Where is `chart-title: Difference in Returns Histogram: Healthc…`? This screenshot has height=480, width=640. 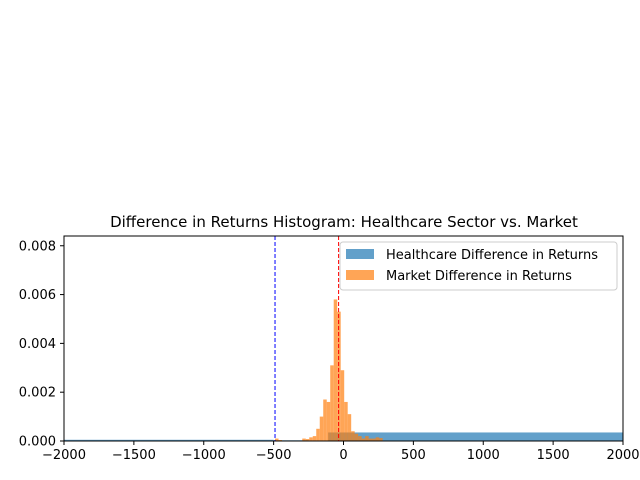
chart-title: Difference in Returns Histogram: Healthc… is located at coordinates (344, 222).